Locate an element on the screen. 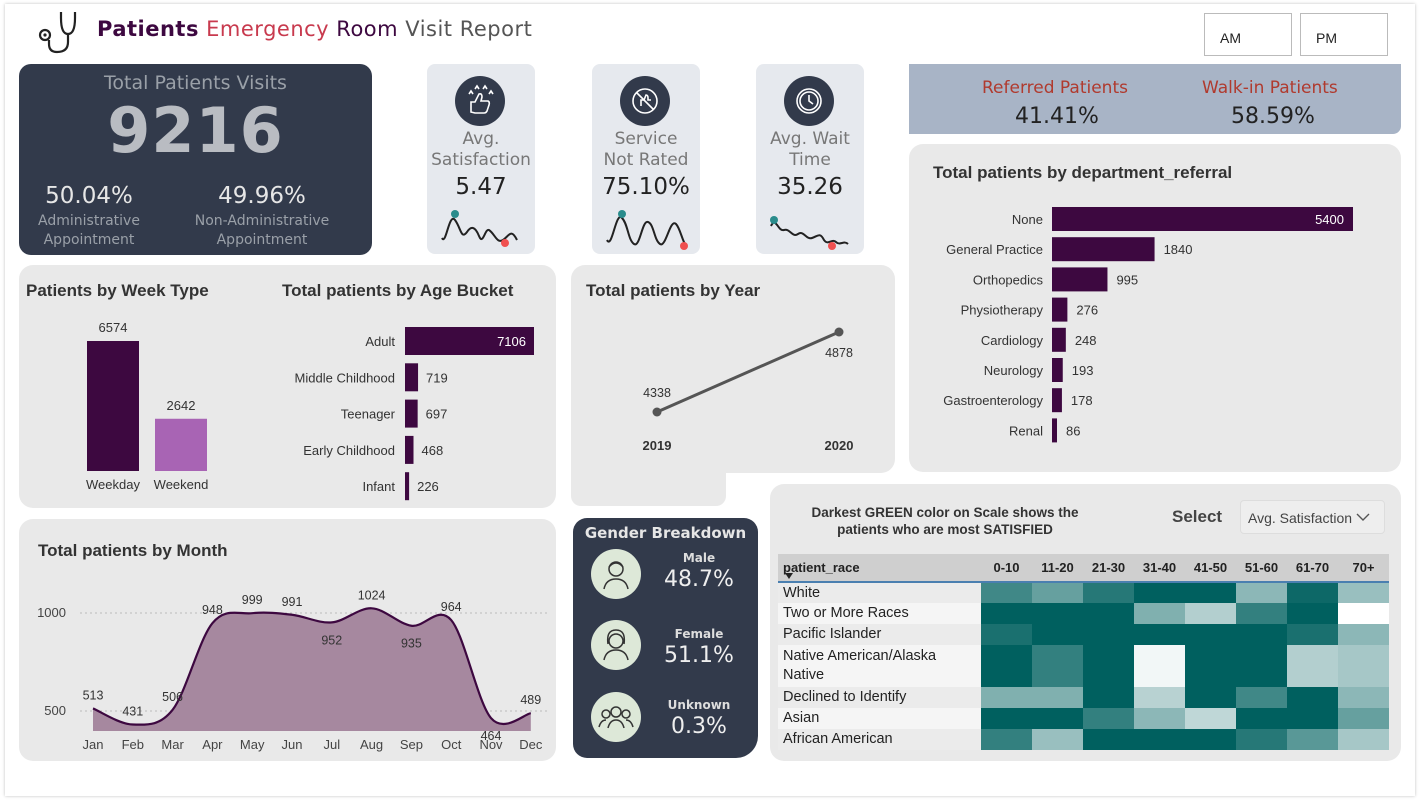  heatmap-column-header: 31-40 is located at coordinates (1159, 568).